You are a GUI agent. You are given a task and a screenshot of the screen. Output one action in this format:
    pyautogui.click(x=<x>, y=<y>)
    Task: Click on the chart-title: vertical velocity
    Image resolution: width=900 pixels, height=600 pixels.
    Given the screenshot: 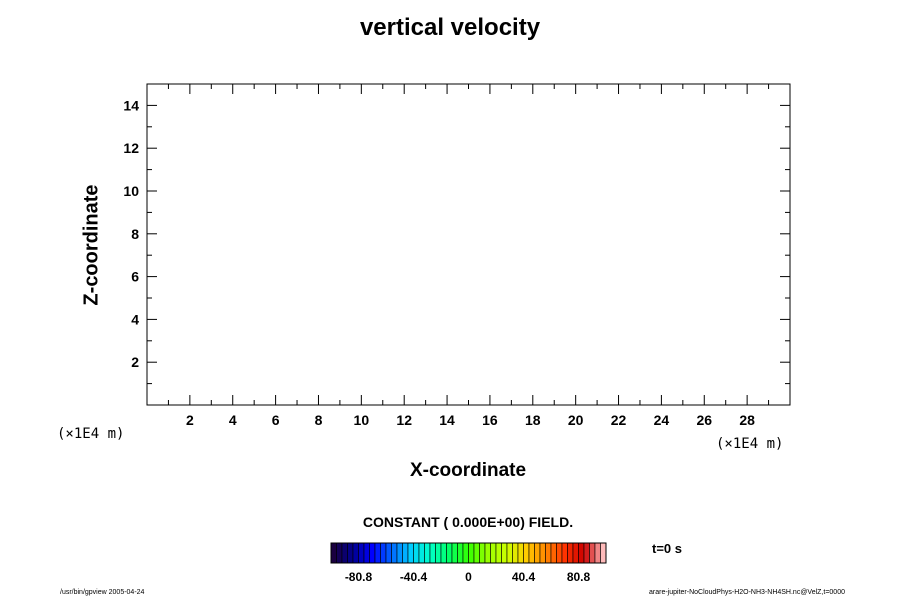 What is the action you would take?
    pyautogui.click(x=450, y=27)
    